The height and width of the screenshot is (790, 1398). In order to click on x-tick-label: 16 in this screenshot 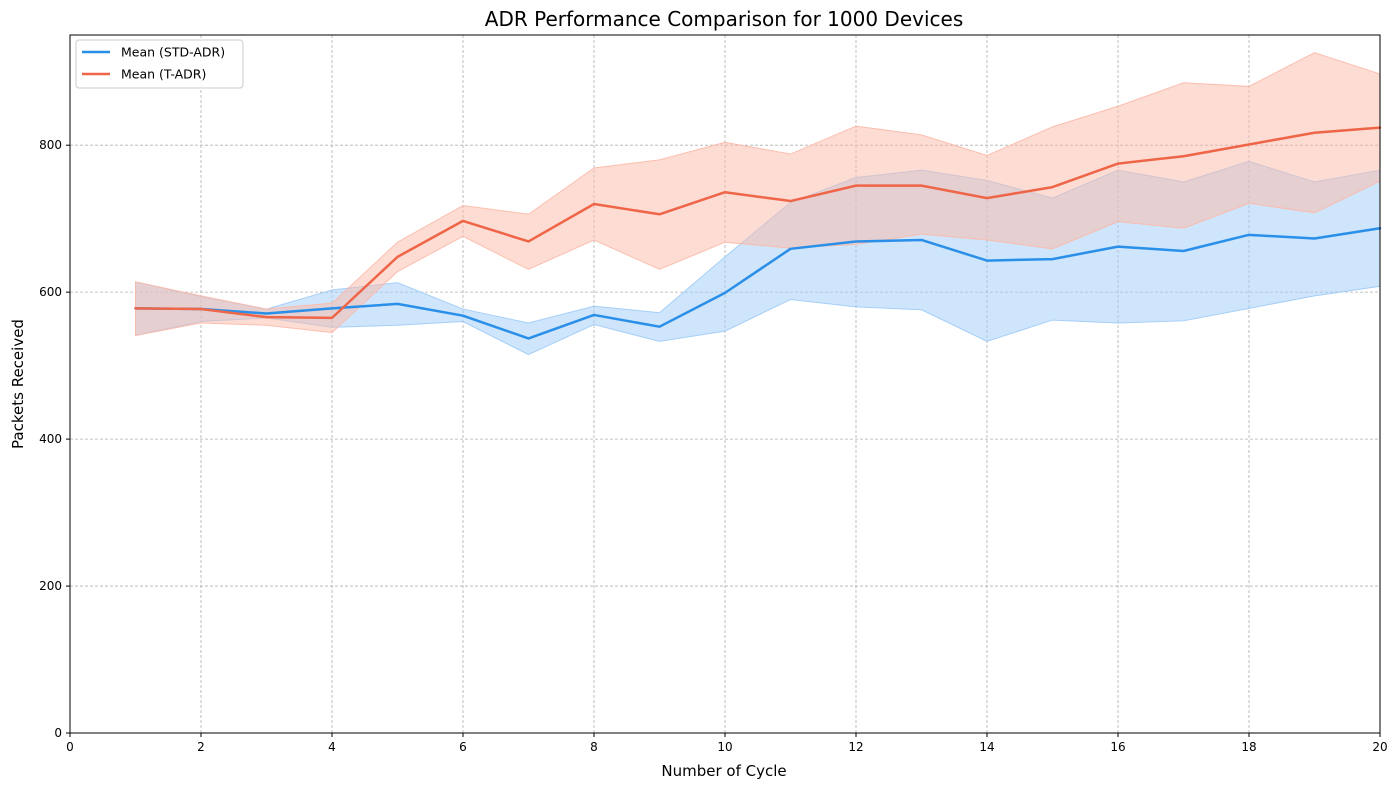, I will do `click(1117, 747)`.